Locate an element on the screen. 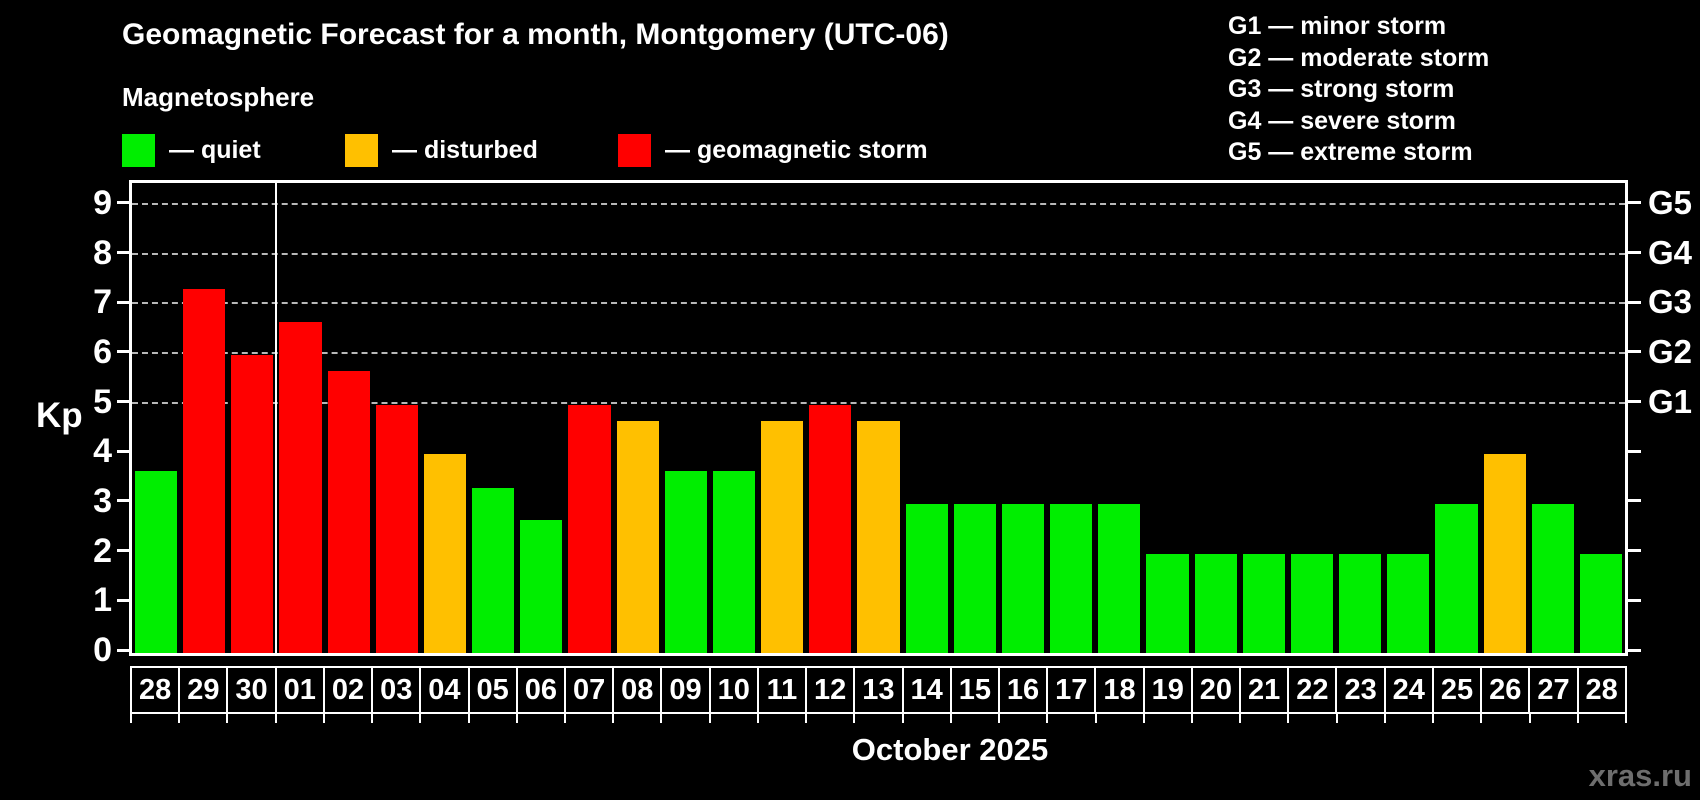 This screenshot has height=800, width=1700. day-label-30: 30 is located at coordinates (251, 690).